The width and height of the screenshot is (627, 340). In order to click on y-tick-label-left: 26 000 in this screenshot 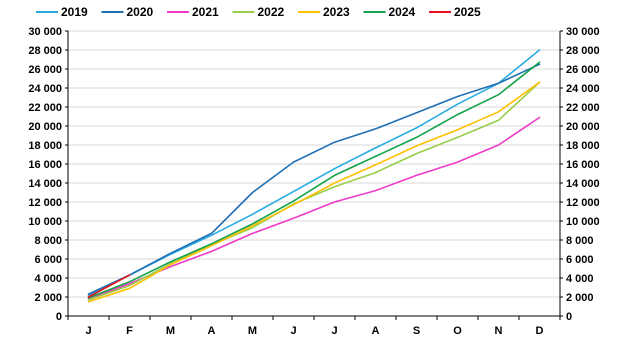, I will do `click(45, 70)`.